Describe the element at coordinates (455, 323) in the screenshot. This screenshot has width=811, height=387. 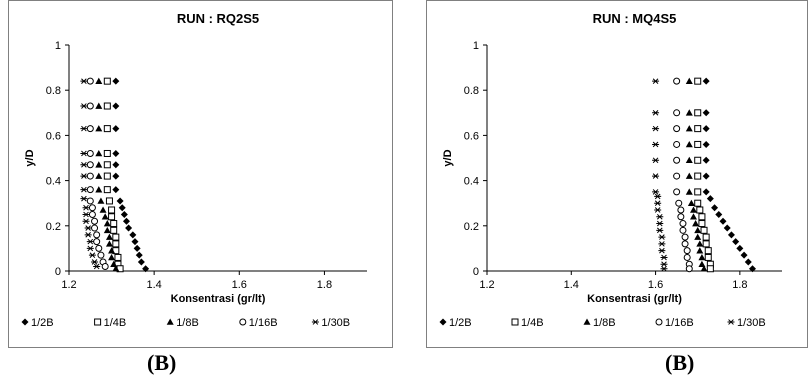
I see `legend-item: 1/2B` at that location.